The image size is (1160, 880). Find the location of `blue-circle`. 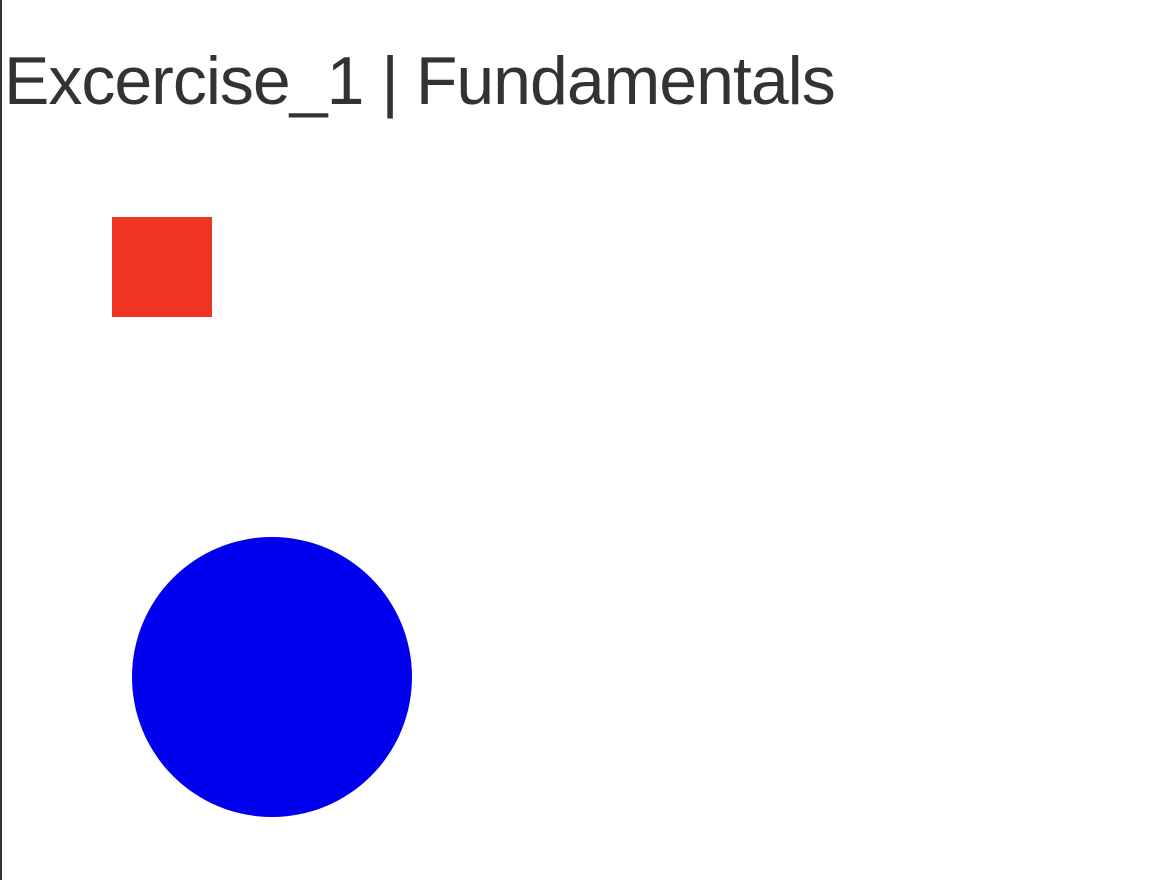

blue-circle is located at coordinates (272, 677).